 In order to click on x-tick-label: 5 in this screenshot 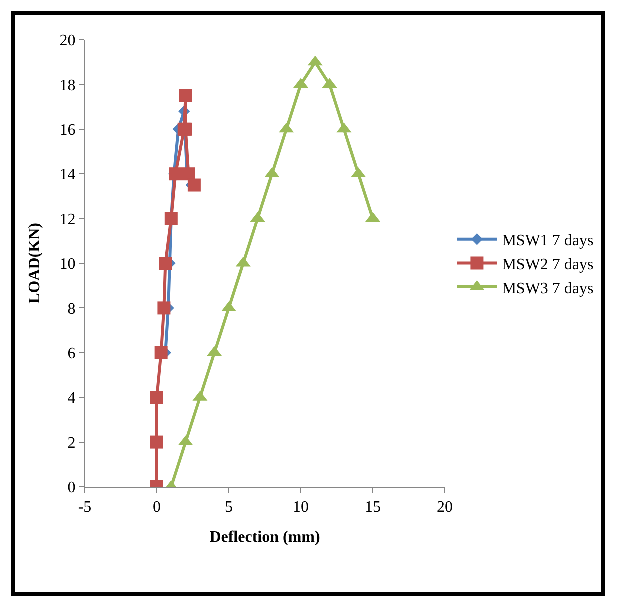, I will do `click(229, 507)`.